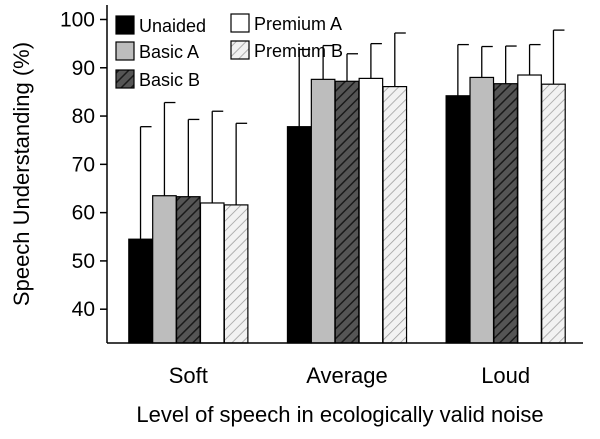 This screenshot has height=439, width=600. Describe the element at coordinates (164, 269) in the screenshot. I see `bar-basic-a-soft` at that location.